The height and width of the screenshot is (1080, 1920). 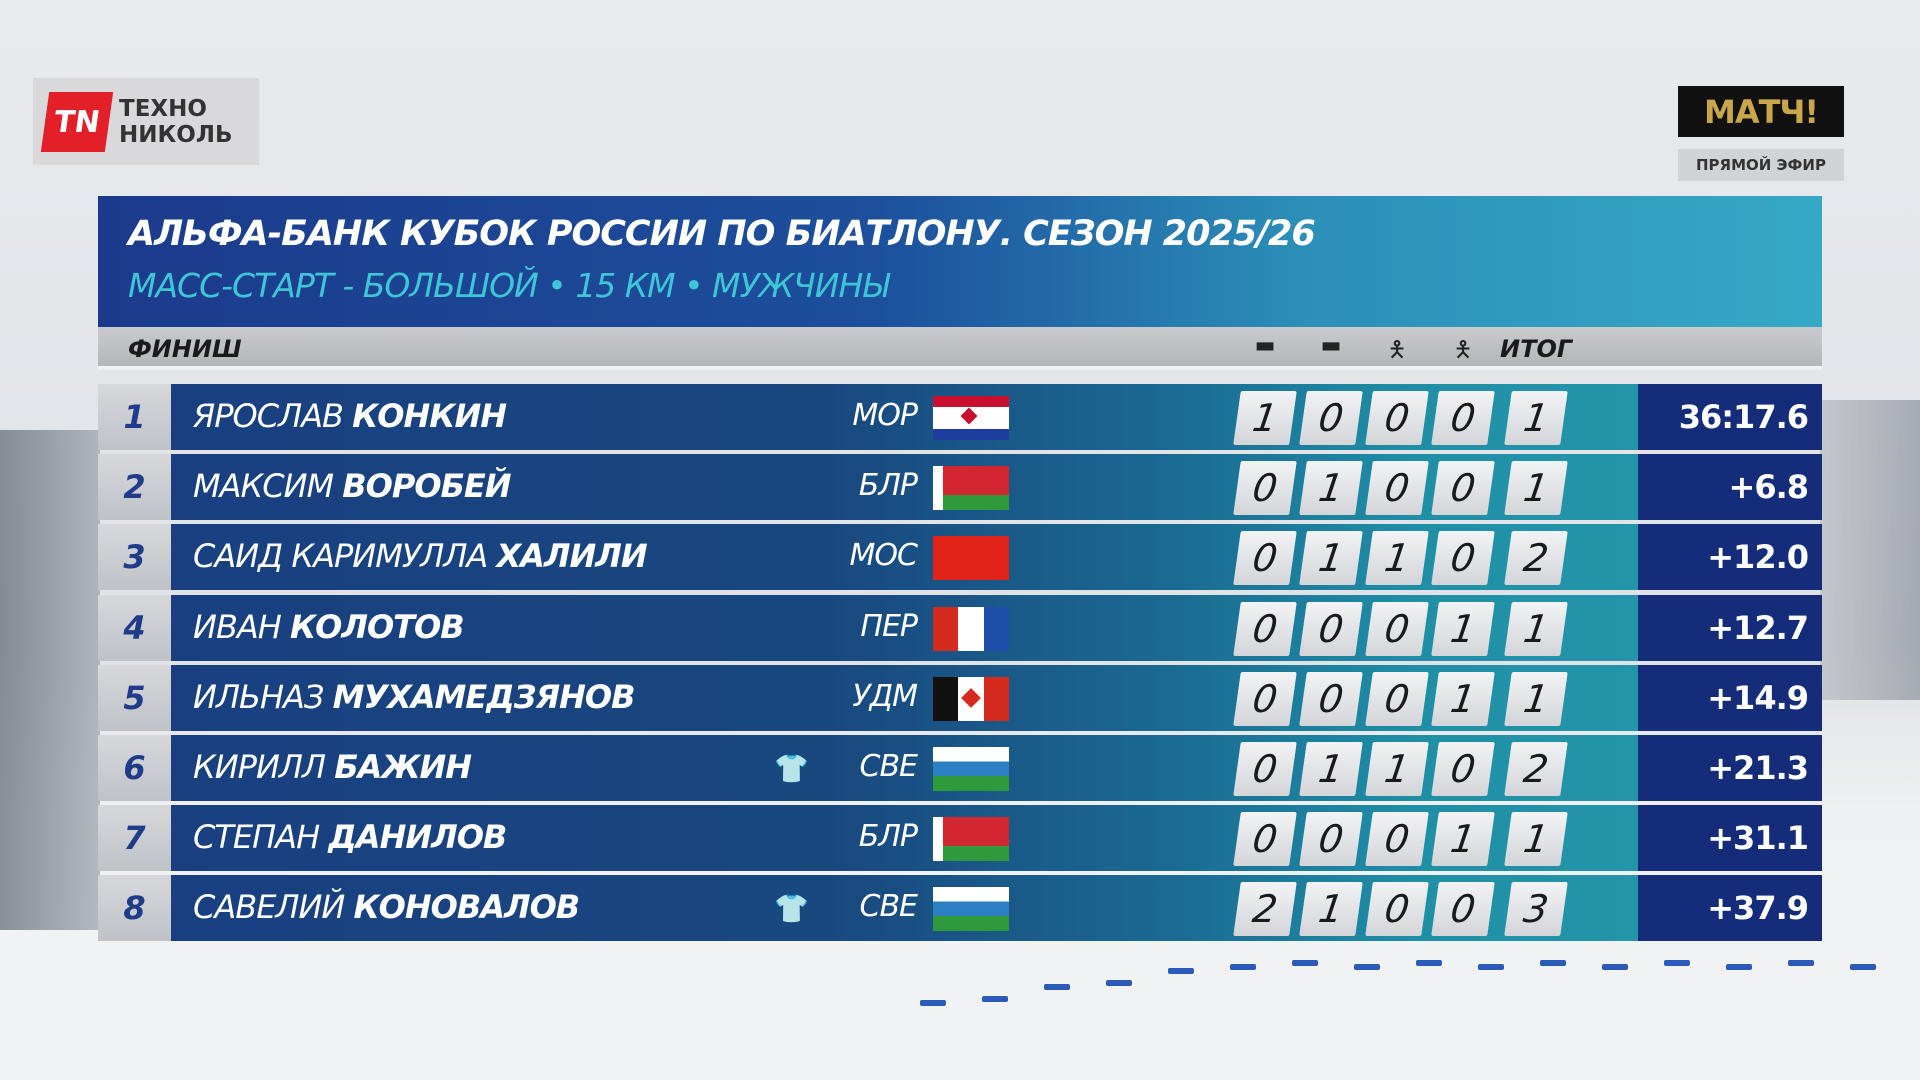 I want to click on athlete-name: СТЕПАН ДАНИЛОВ, so click(x=350, y=837).